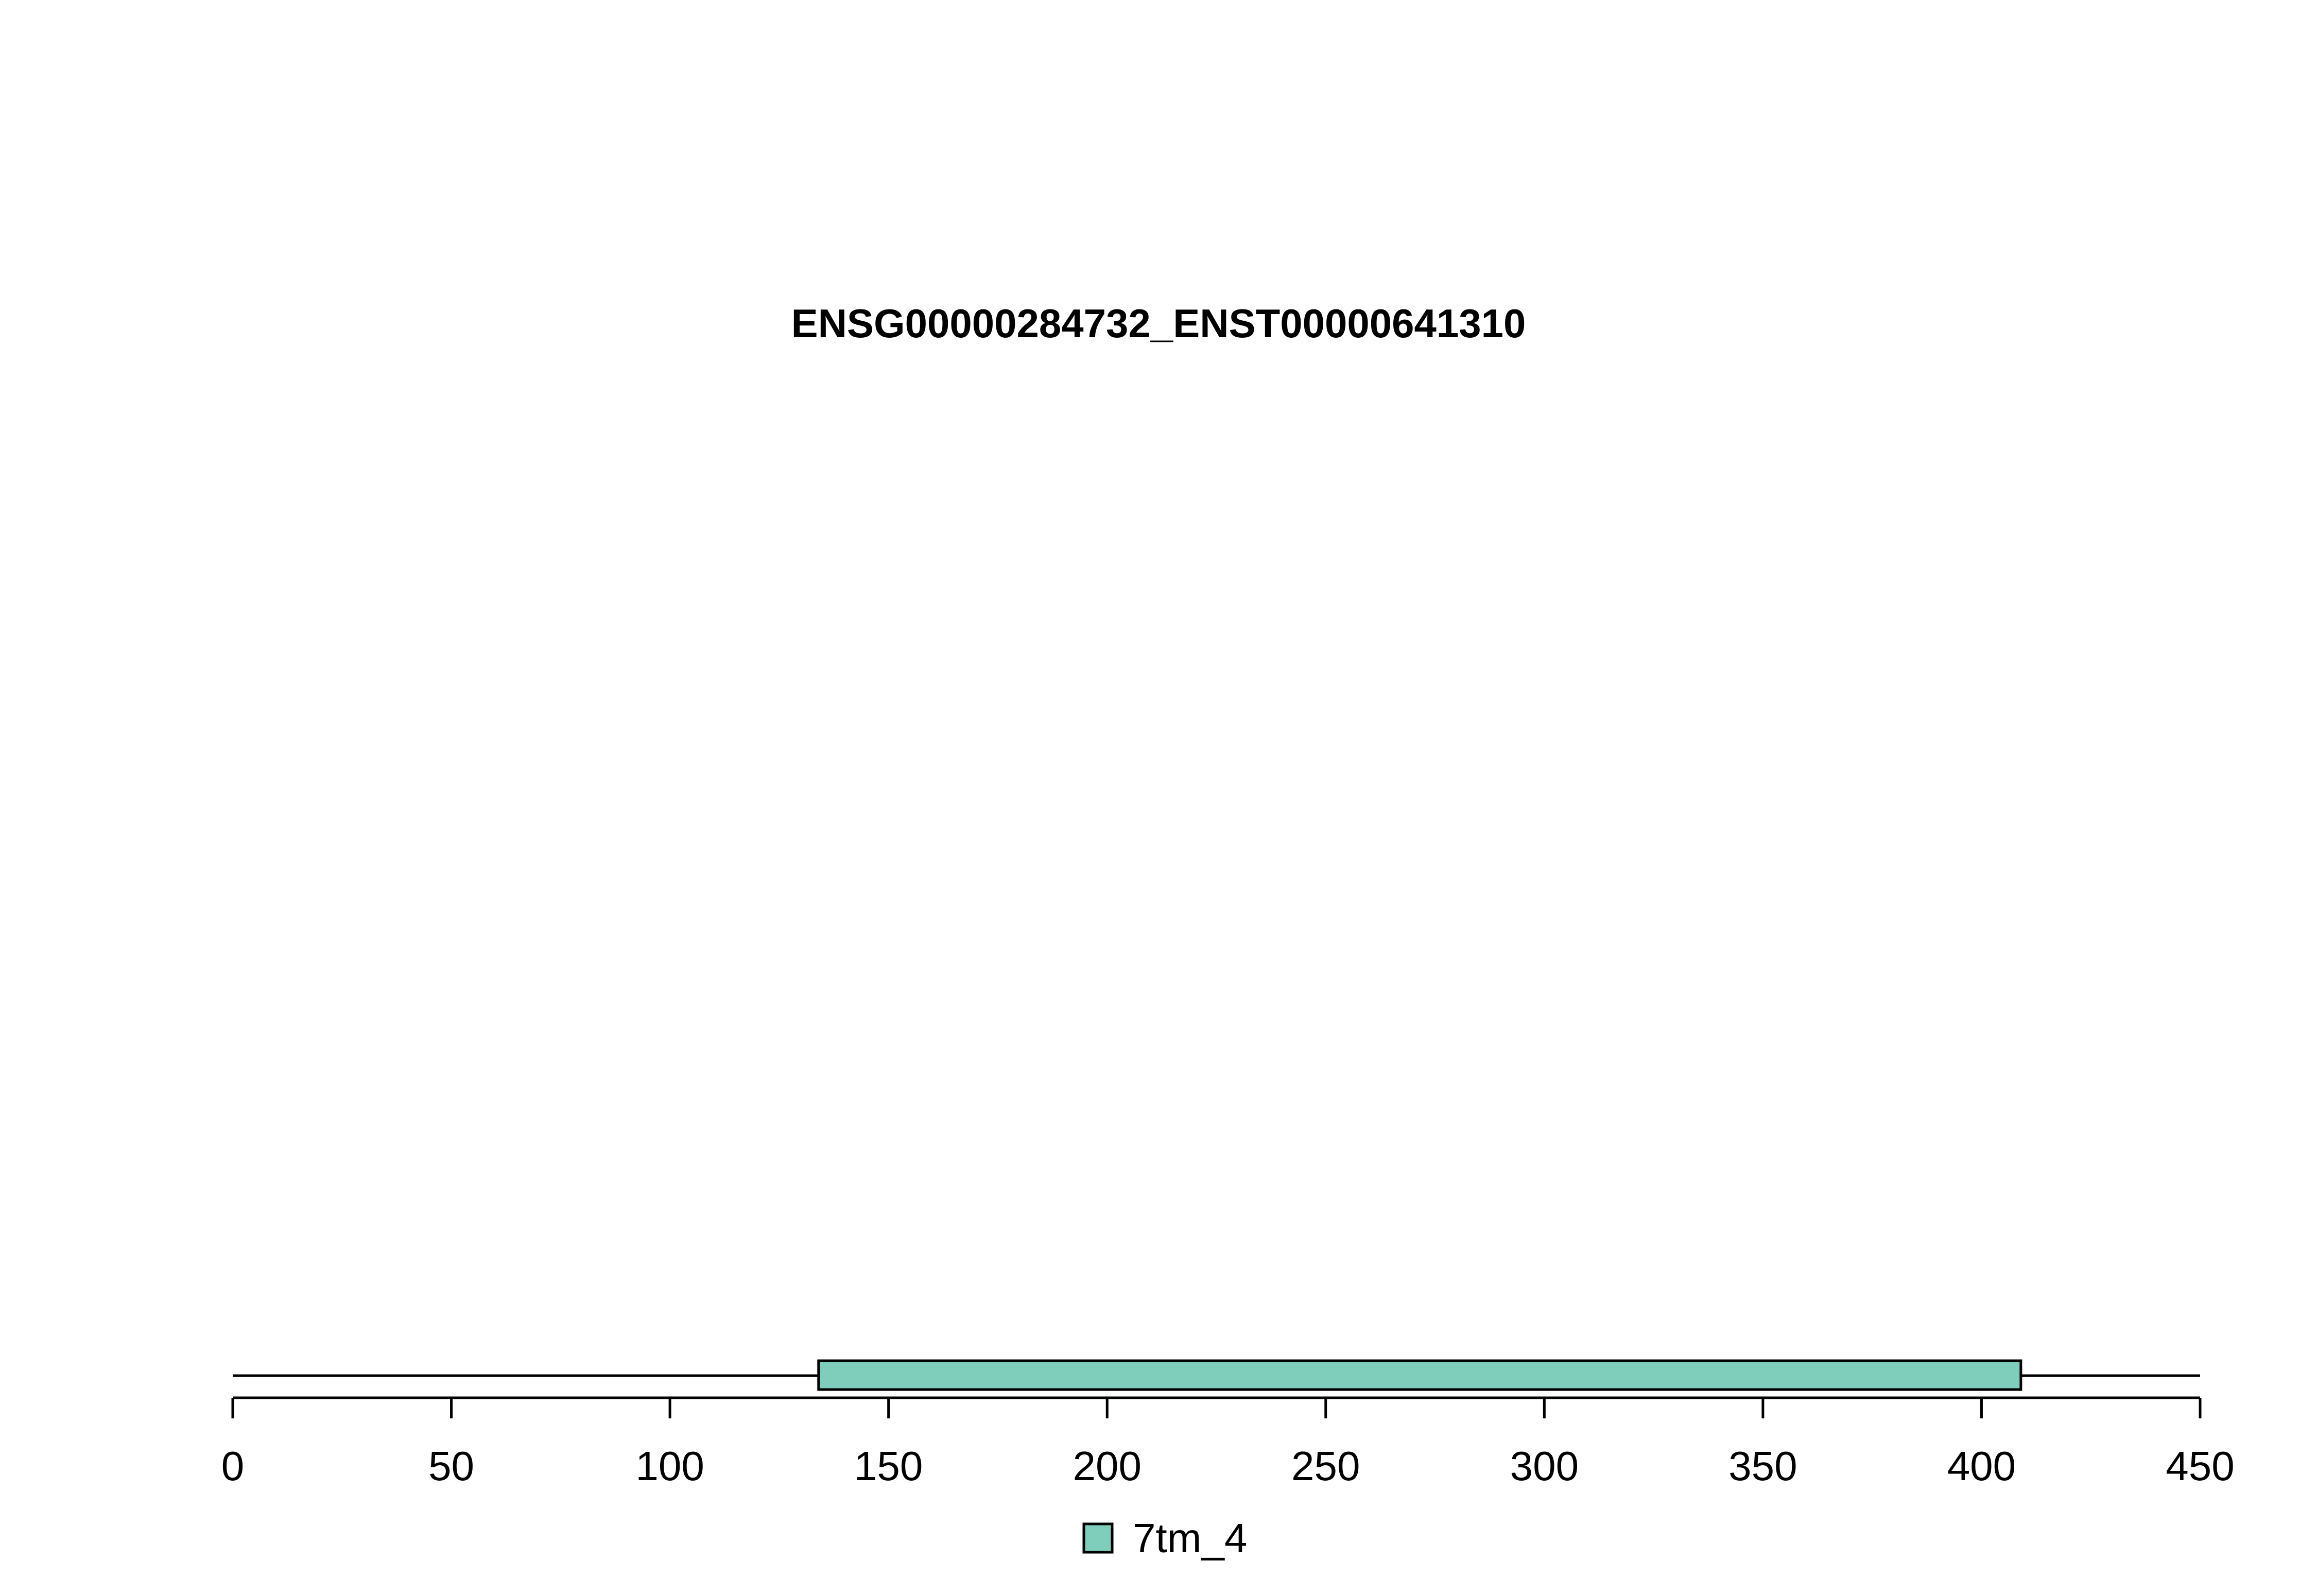  I want to click on chart-title: ENSG00000284732_ENST00000641310, so click(1158, 323).